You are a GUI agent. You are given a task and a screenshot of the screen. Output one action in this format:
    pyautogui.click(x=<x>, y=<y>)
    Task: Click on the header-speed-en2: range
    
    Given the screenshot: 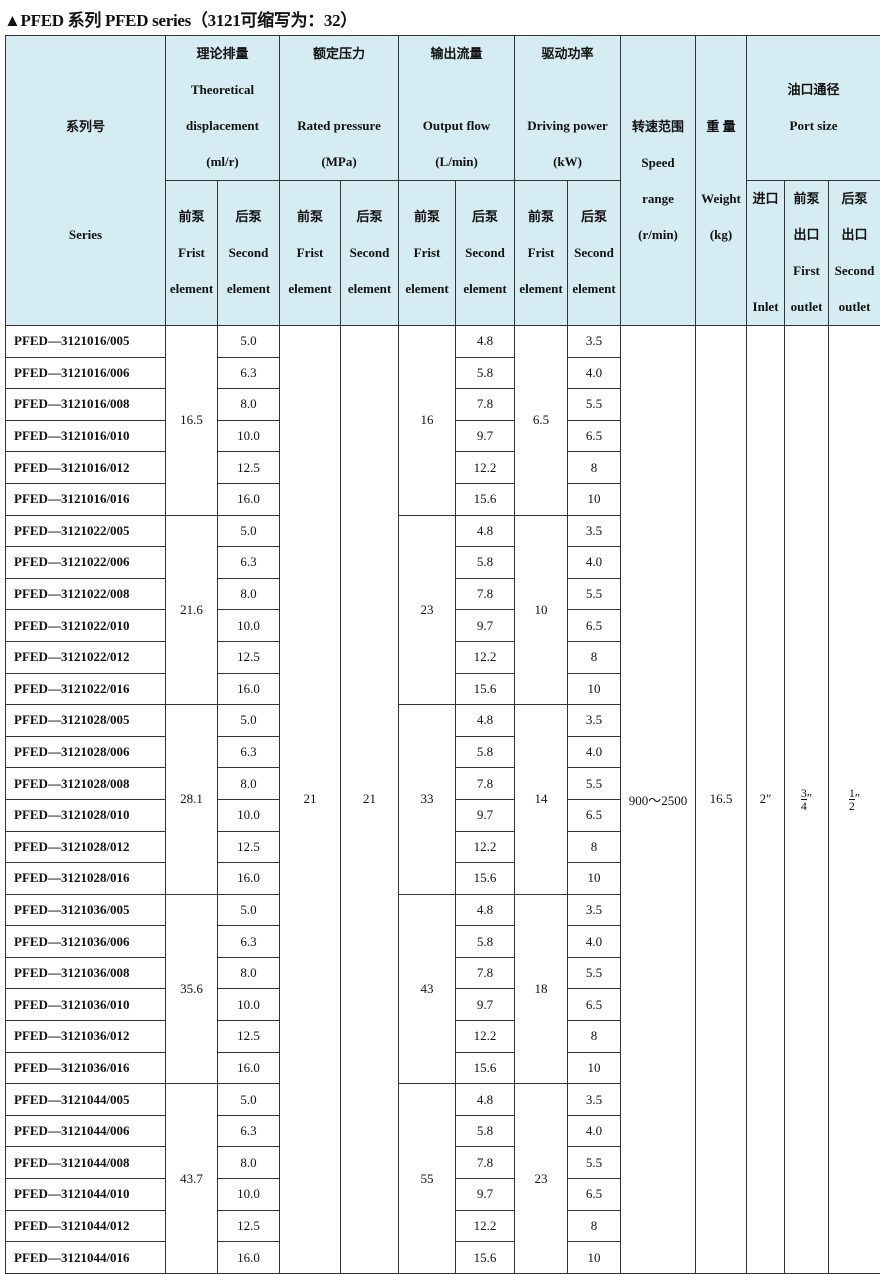 What is the action you would take?
    pyautogui.click(x=658, y=199)
    